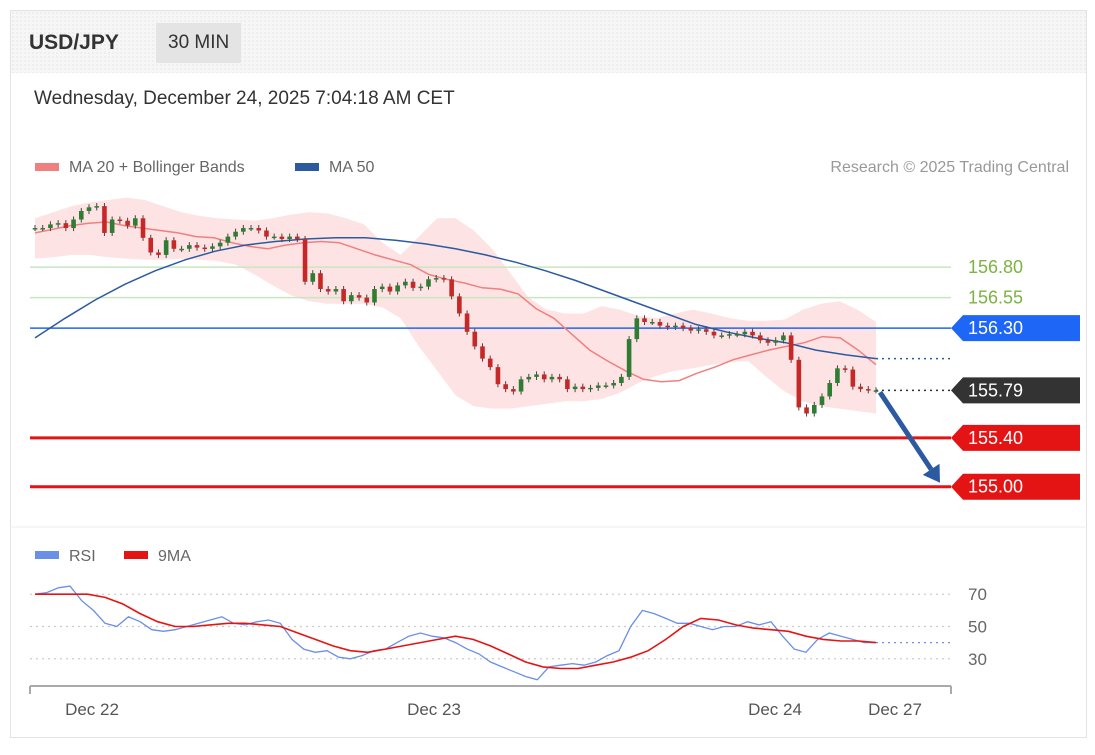 This screenshot has height=755, width=1095. What do you see at coordinates (199, 43) in the screenshot?
I see `timeframe-button: 30 MIN` at bounding box center [199, 43].